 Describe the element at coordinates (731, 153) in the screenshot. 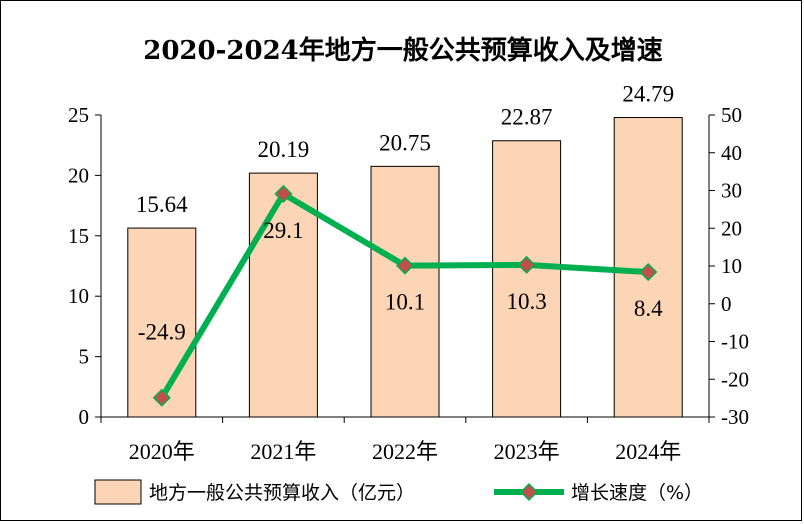

I see `right-axis-tick-label: 40` at that location.